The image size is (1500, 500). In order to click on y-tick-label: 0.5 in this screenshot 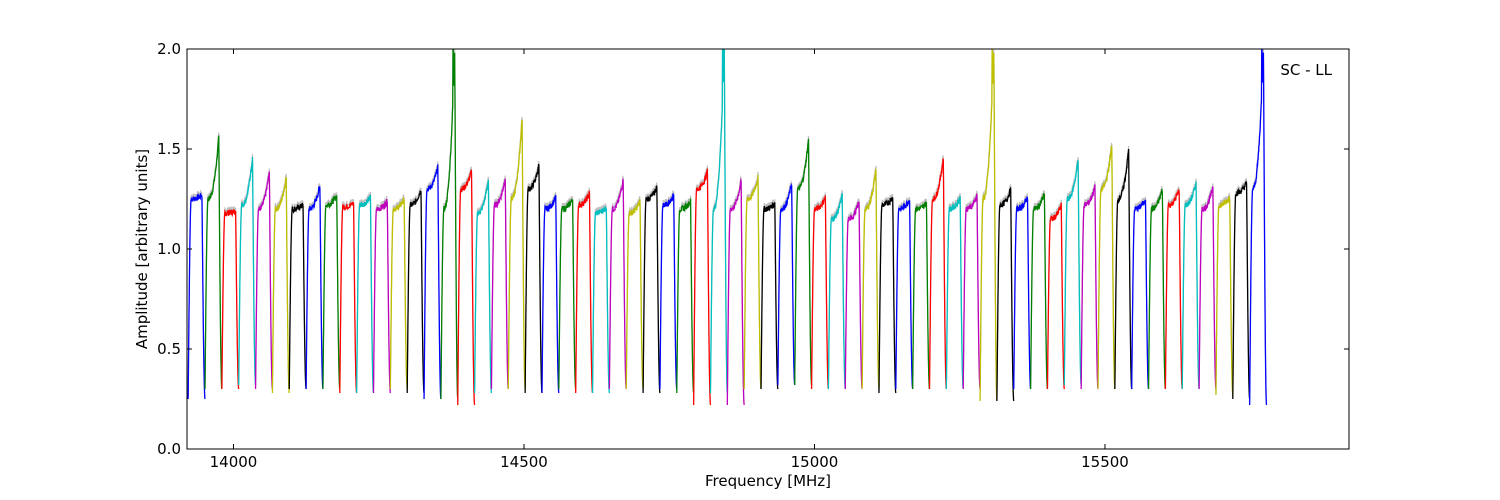, I will do `click(169, 349)`.